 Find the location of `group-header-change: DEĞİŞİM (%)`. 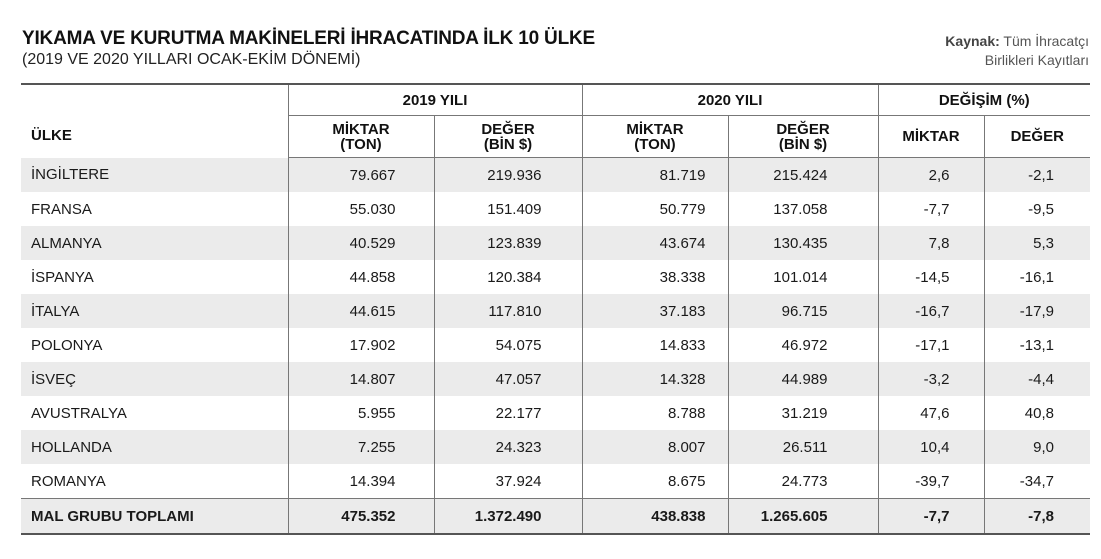

group-header-change: DEĞİŞİM (%) is located at coordinates (983, 99).